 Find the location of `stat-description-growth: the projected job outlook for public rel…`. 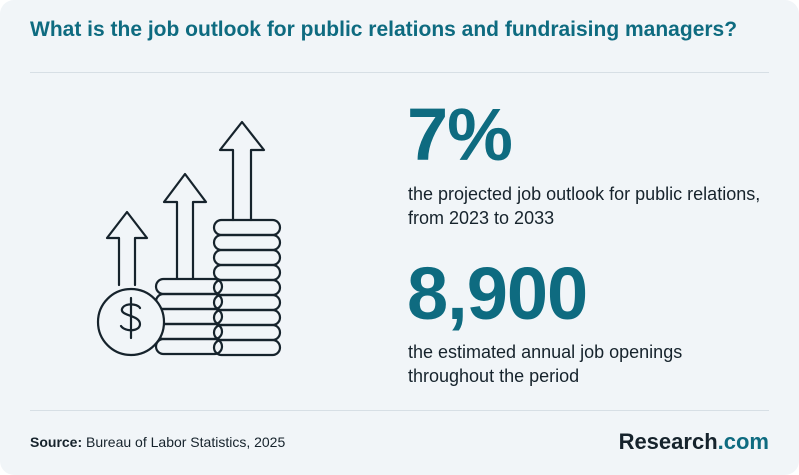

stat-description-growth: the projected job outlook for public rel… is located at coordinates (584, 206).